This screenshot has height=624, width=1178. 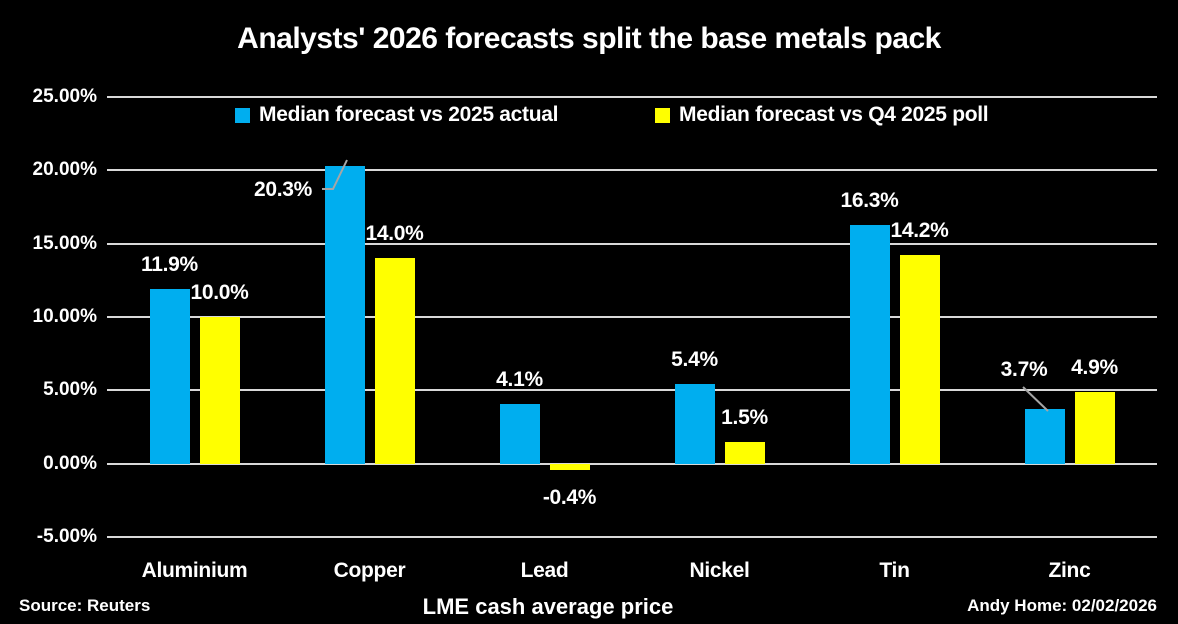 What do you see at coordinates (719, 570) in the screenshot?
I see `category-label-nickel: Nickel` at bounding box center [719, 570].